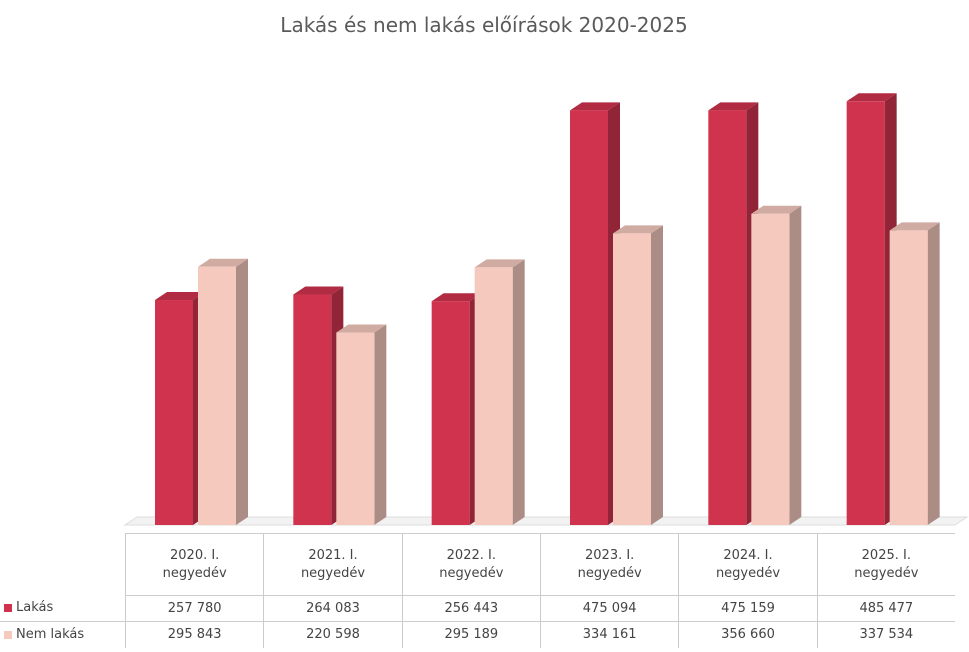 This screenshot has width=969, height=652. What do you see at coordinates (35, 607) in the screenshot?
I see `legend-label: Lakás` at bounding box center [35, 607].